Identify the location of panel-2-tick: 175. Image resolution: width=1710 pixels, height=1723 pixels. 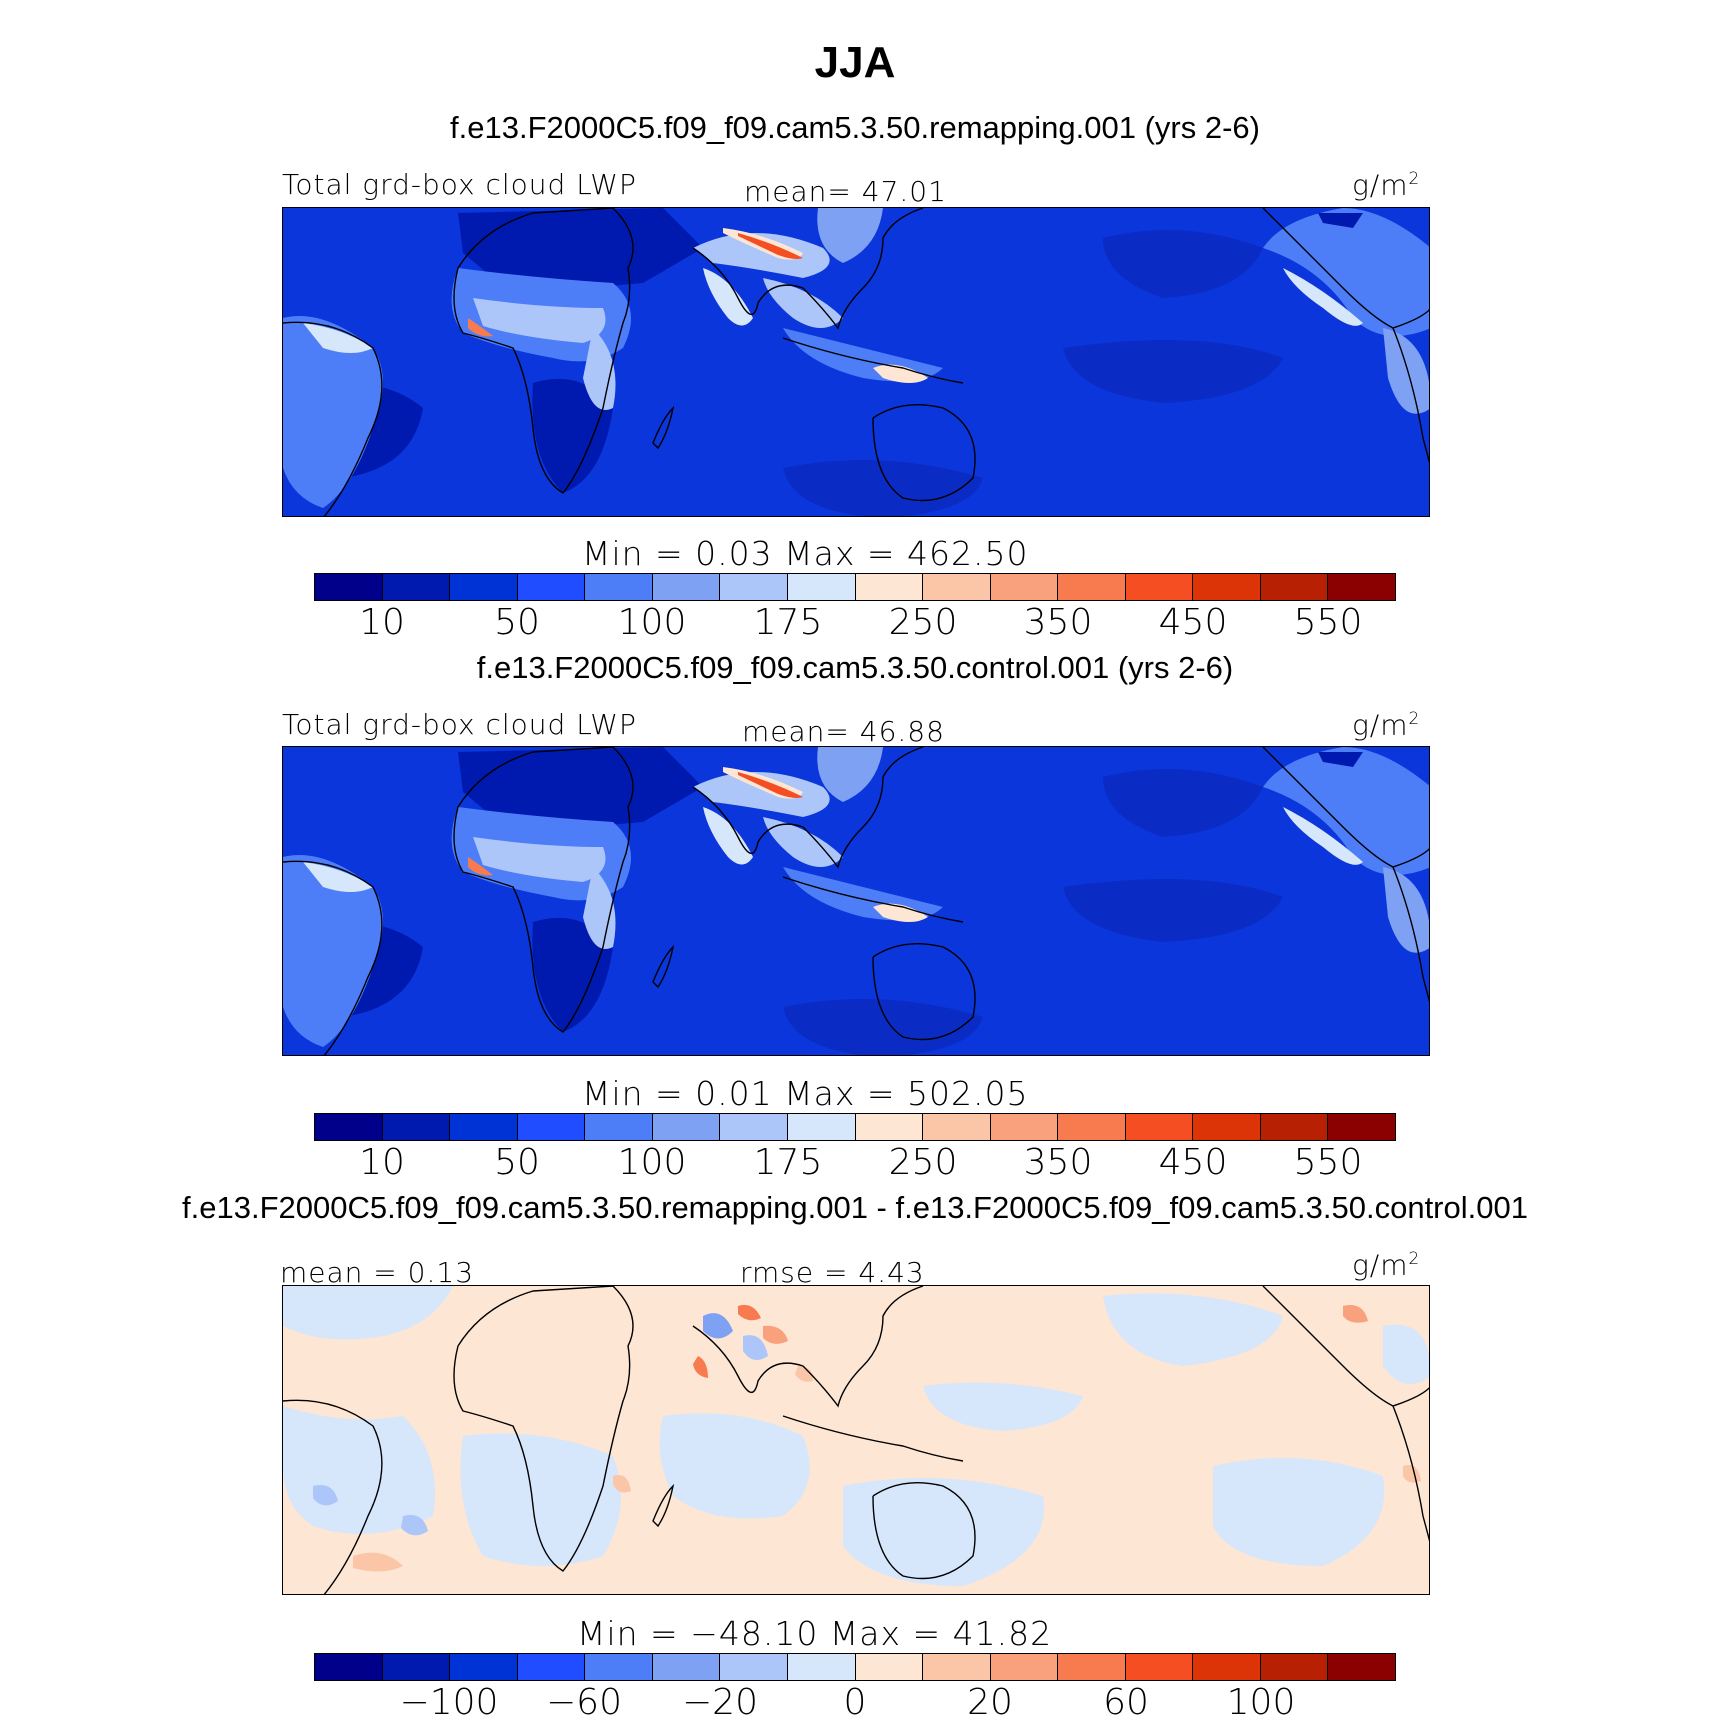
(788, 1162).